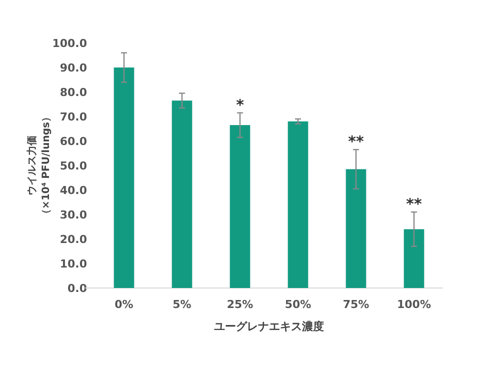  I want to click on x-tick-label: 5%, so click(182, 304).